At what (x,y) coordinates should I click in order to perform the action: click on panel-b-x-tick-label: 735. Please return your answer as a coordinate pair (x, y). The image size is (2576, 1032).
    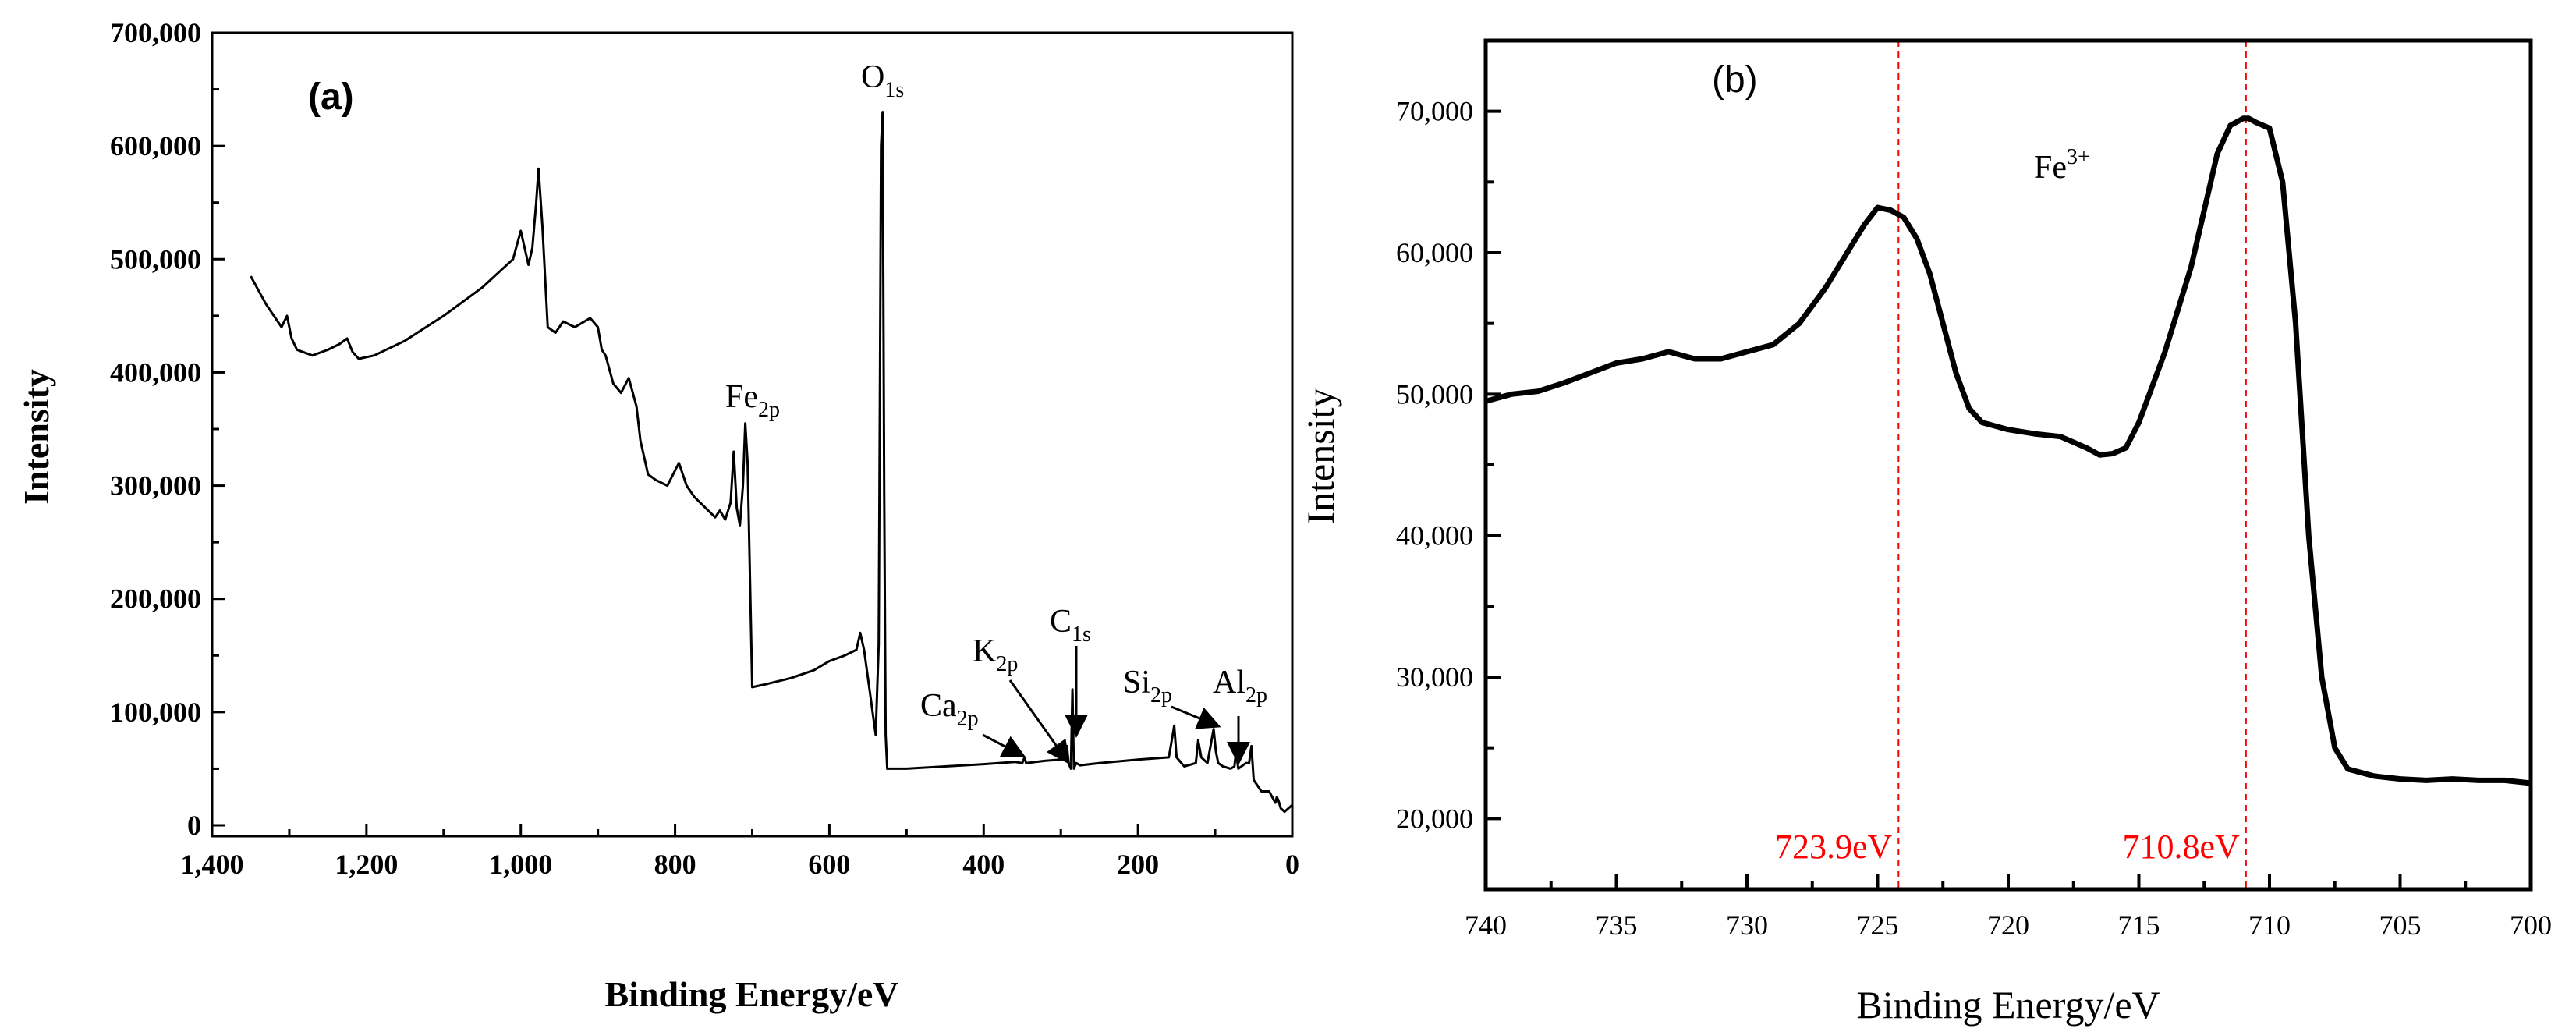
    Looking at the image, I should click on (1617, 926).